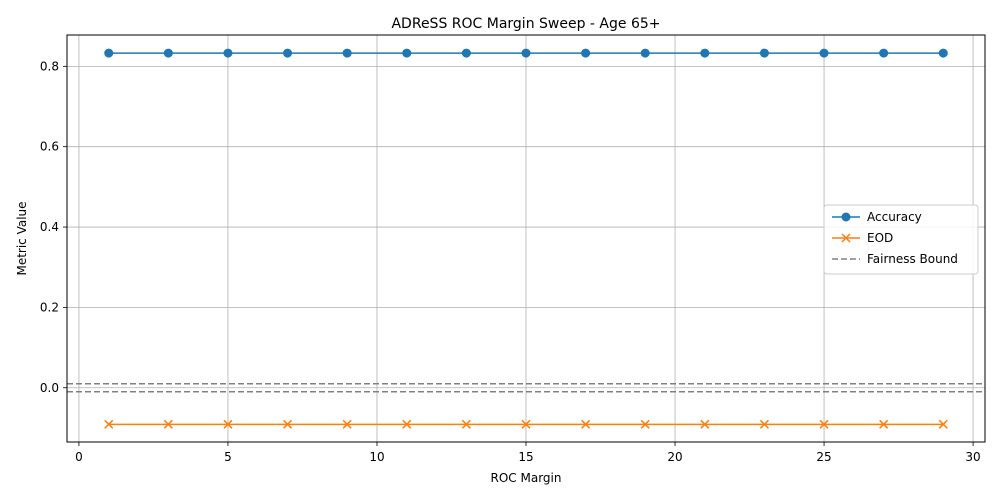  I want to click on x-tick-label: 25, so click(823, 457).